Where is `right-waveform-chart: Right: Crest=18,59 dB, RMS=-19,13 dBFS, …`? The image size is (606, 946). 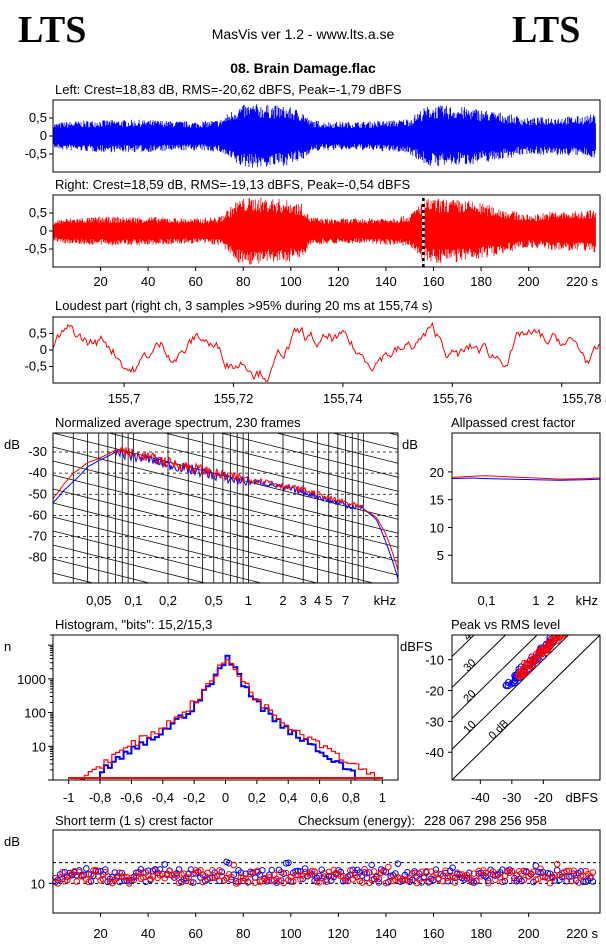
right-waveform-chart: Right: Crest=18,59 dB, RMS=-19,13 dBFS, … is located at coordinates (312, 233).